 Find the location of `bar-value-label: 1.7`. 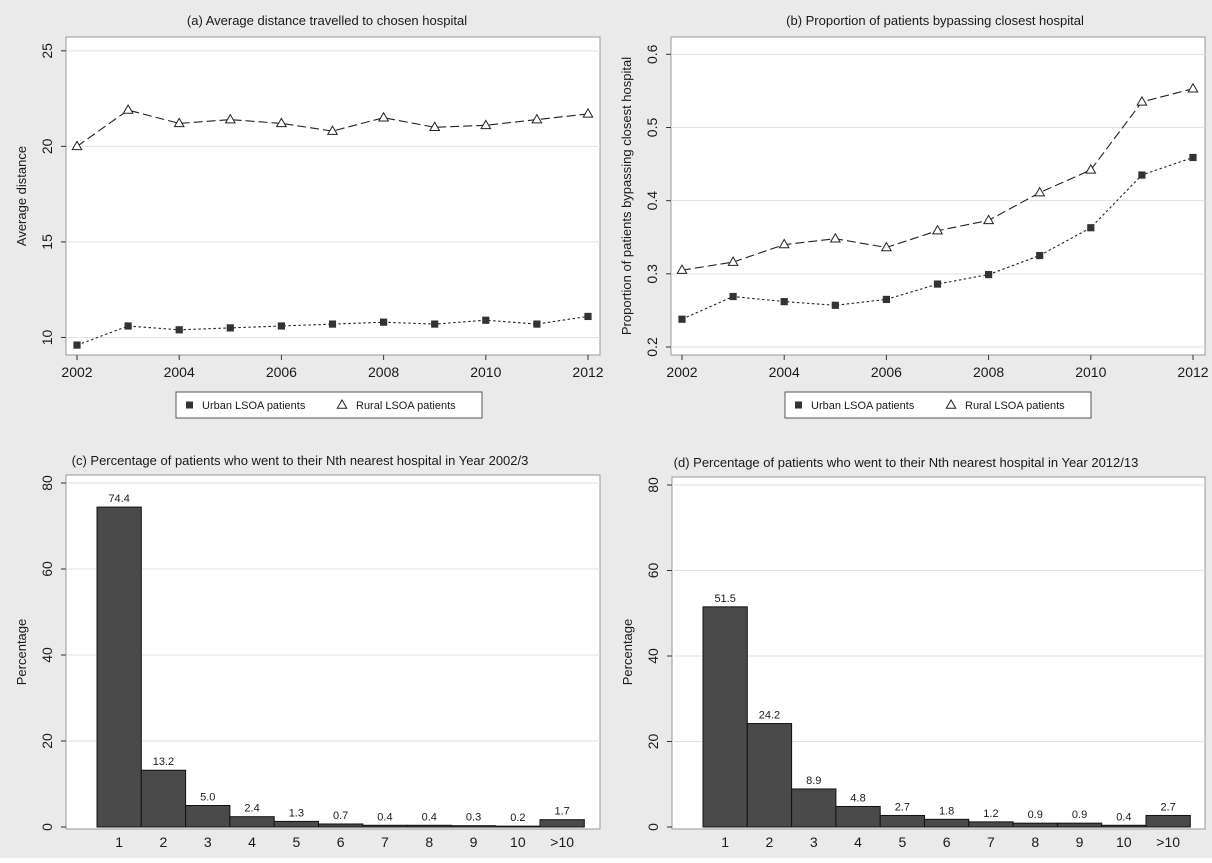

bar-value-label: 1.7 is located at coordinates (562, 812).